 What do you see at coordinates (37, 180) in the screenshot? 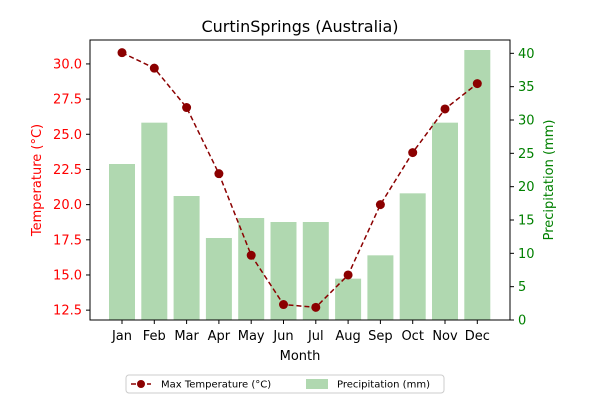
I see `y-axis-left-label: Temperature (°C)` at bounding box center [37, 180].